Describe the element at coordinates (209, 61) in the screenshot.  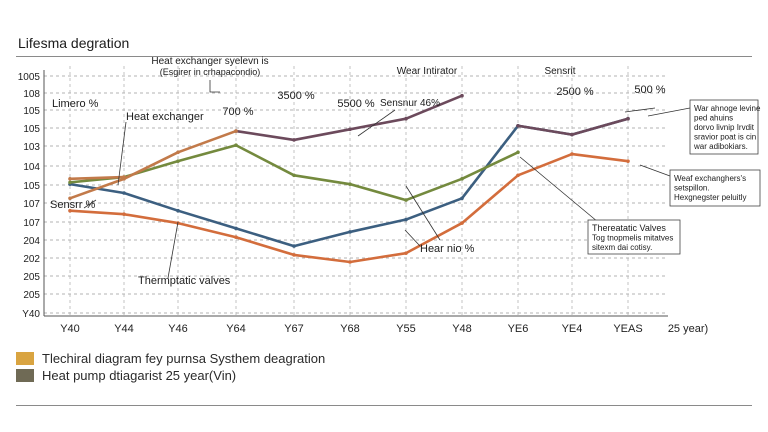
I see `annotation-label: Heat exchanger syelevn is` at that location.